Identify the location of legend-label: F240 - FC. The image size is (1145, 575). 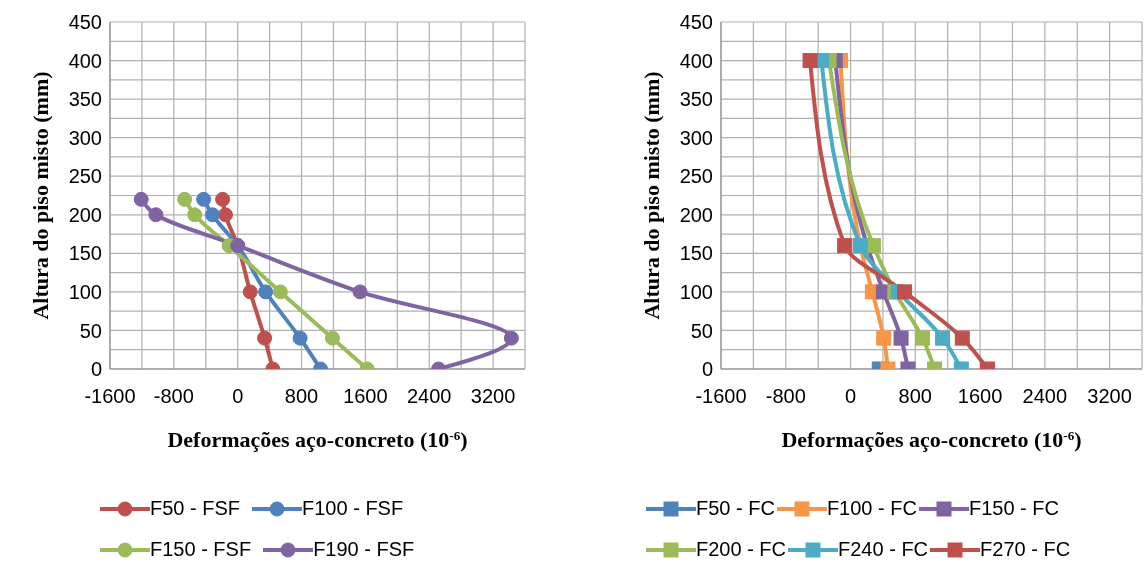
(883, 549).